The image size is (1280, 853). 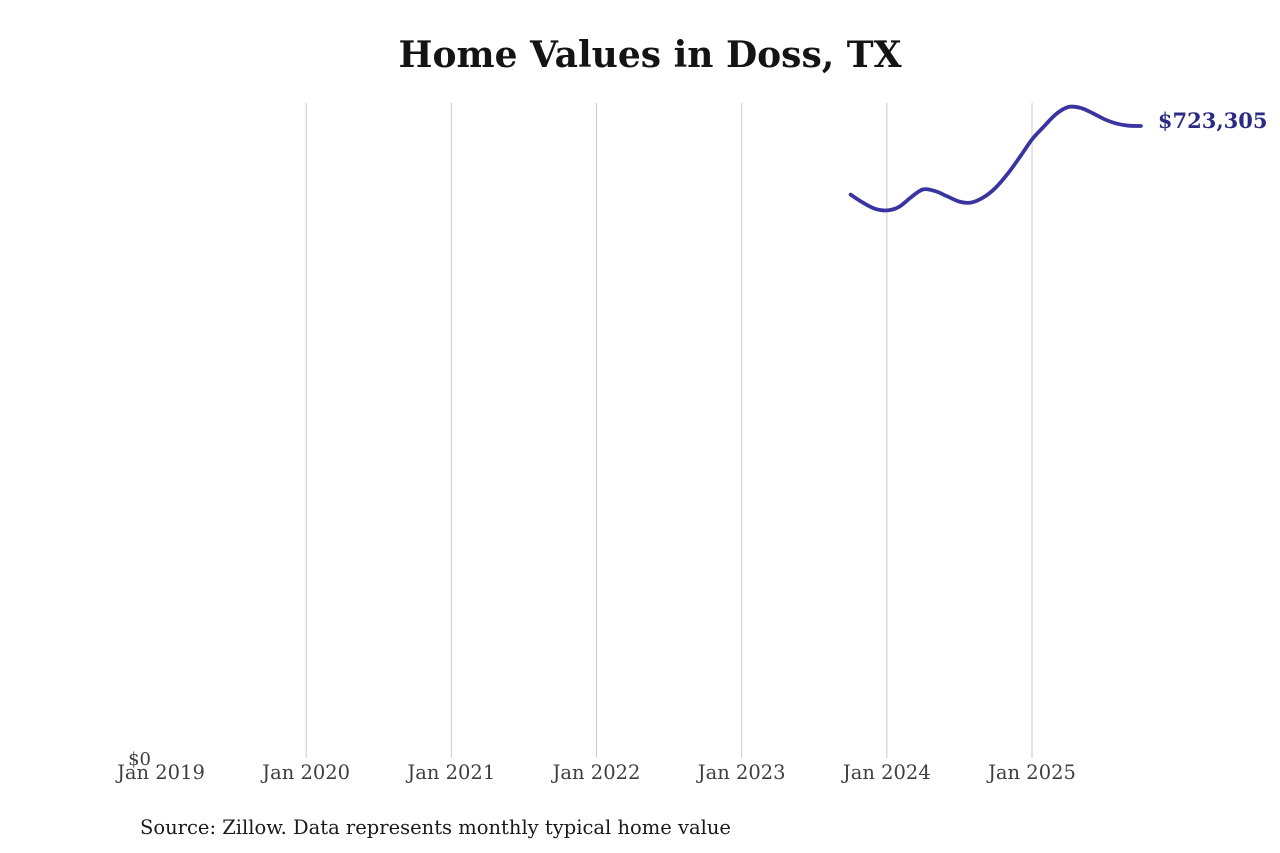 What do you see at coordinates (305, 772) in the screenshot?
I see `x-tick-label: Jan 2020` at bounding box center [305, 772].